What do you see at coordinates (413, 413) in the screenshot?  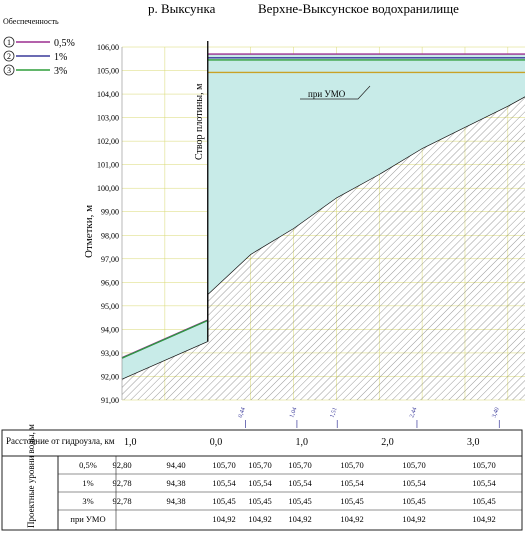 I see `distance-mark-label: 2,44` at bounding box center [413, 413].